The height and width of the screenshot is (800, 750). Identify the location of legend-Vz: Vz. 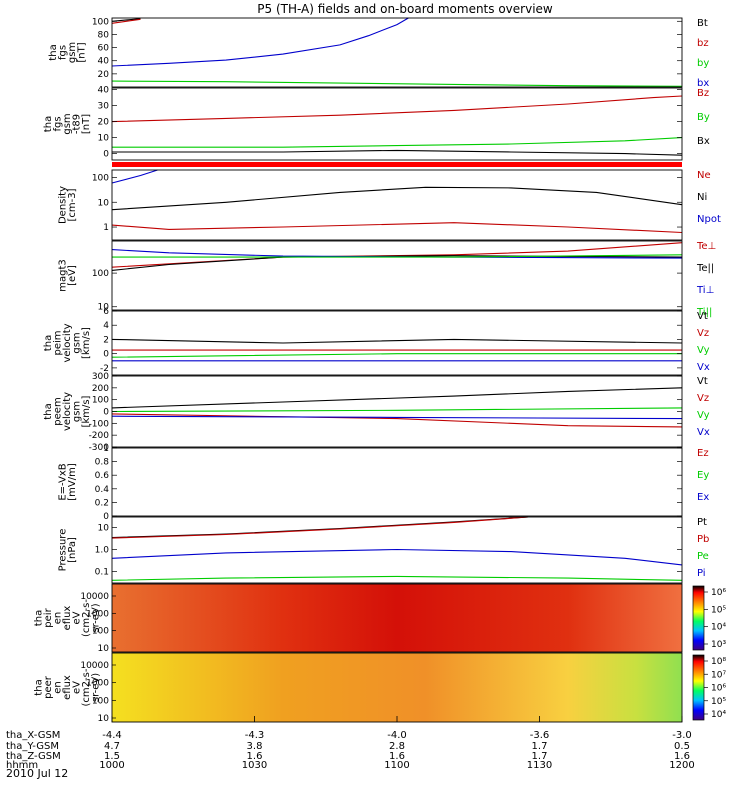
(703, 333).